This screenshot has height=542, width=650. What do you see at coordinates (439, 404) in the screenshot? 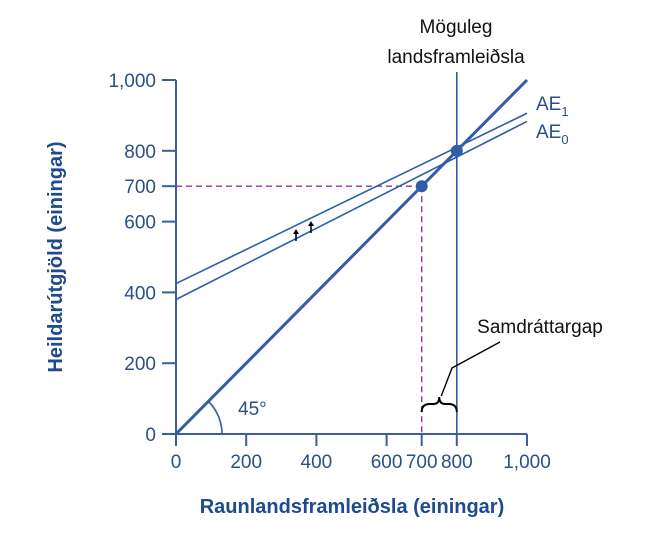
I see `gap-brace` at bounding box center [439, 404].